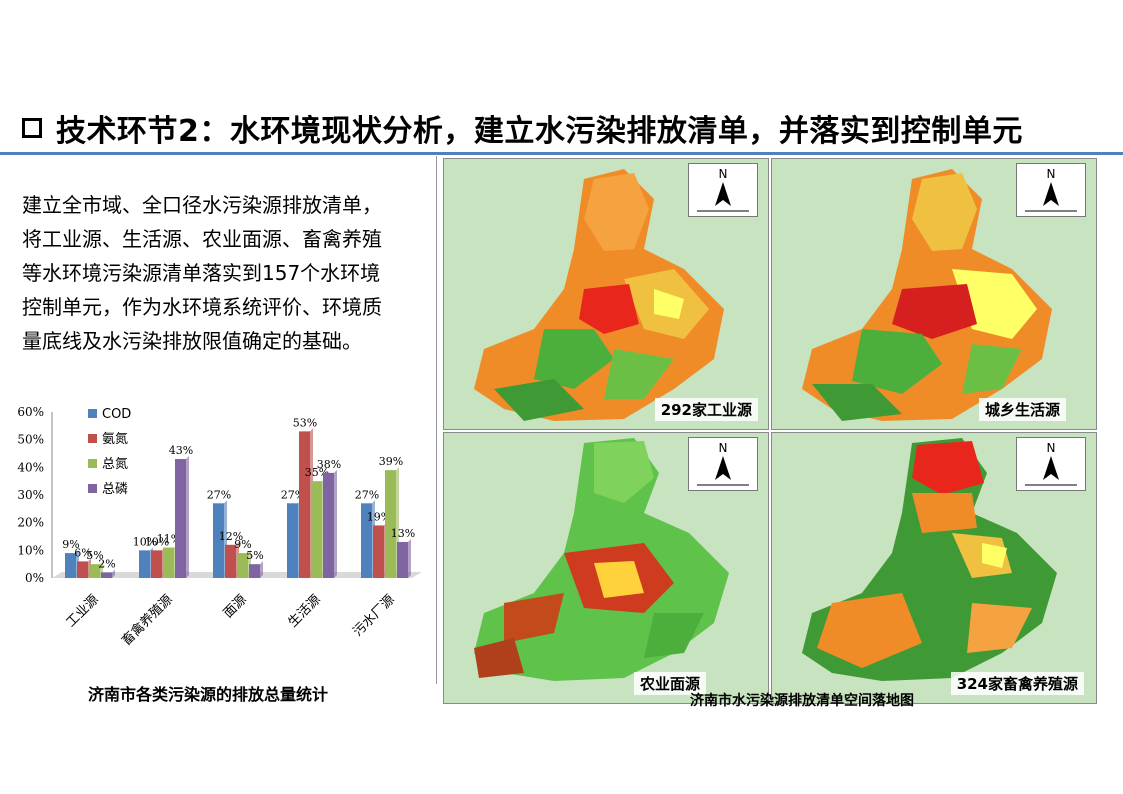 The image size is (1123, 794). What do you see at coordinates (706, 409) in the screenshot?
I see `map-label: 292家工业源` at bounding box center [706, 409].